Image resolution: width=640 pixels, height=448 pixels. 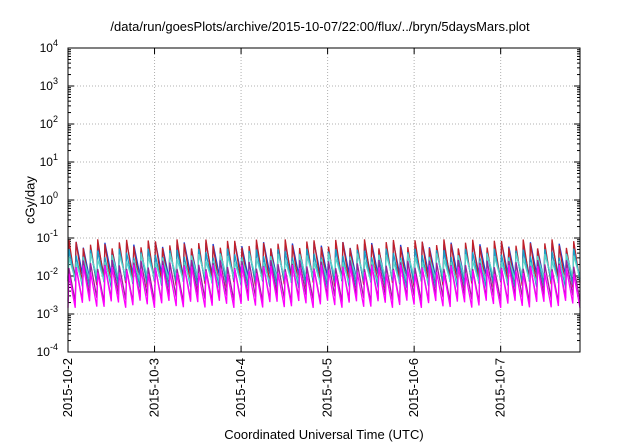 I want to click on y-tick-label: 10³, so click(x=49, y=84).